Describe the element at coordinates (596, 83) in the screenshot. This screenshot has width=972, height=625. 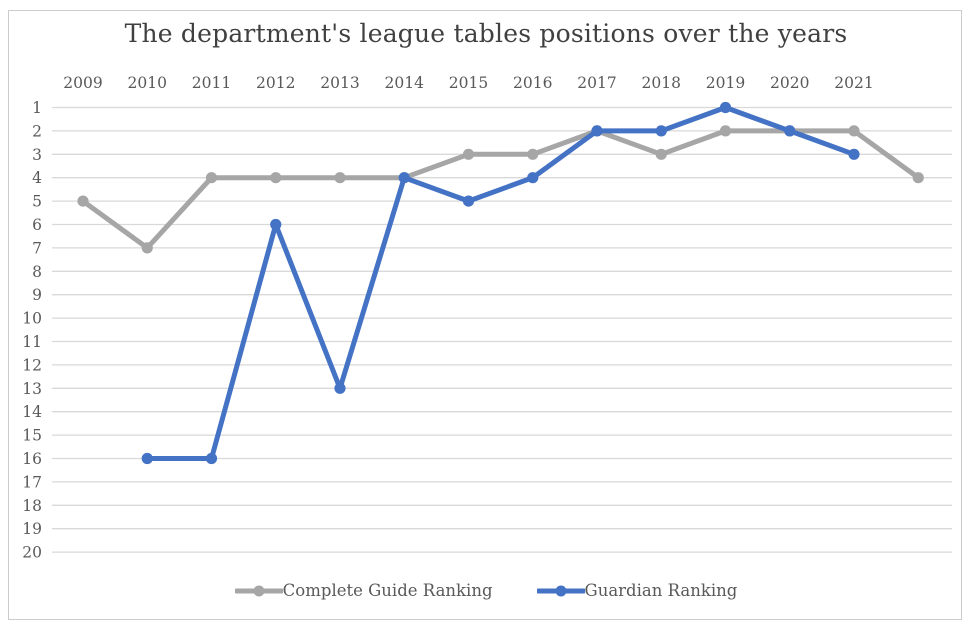
I see `x-tick-label: 2017` at that location.